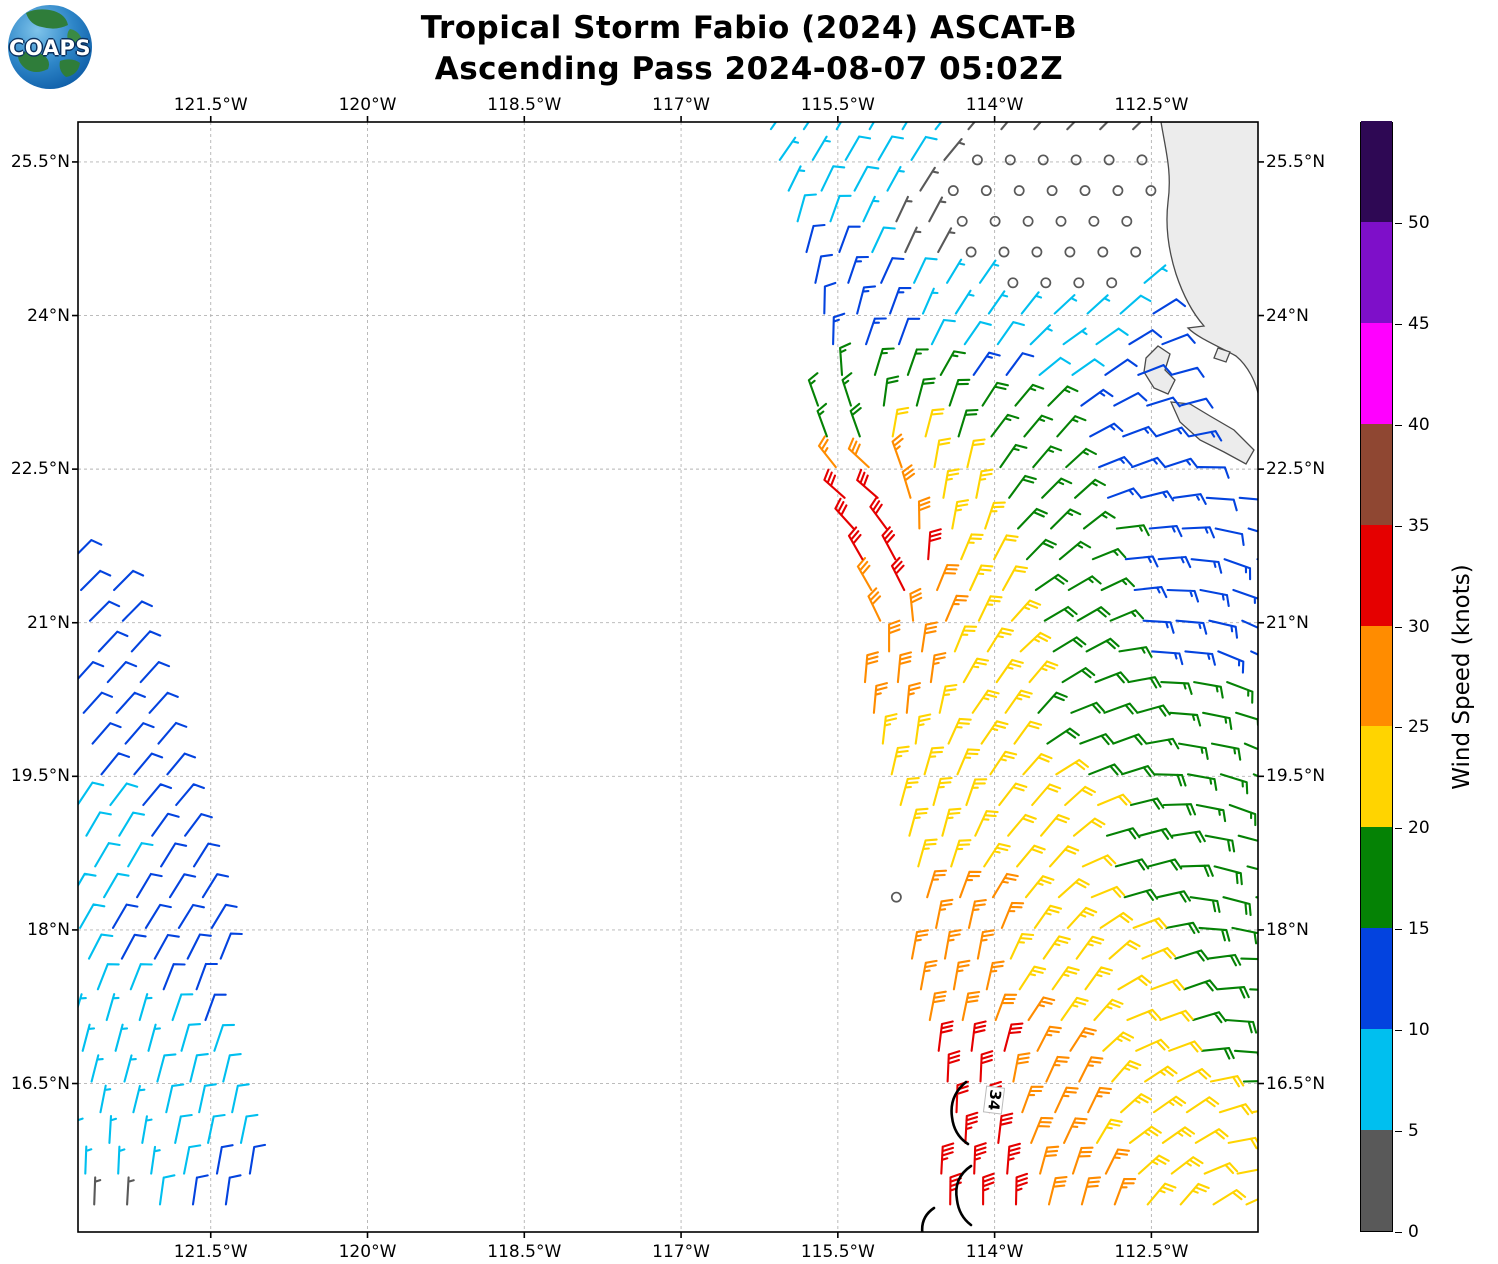 The height and width of the screenshot is (1264, 1498). I want to click on y-tick-label-left: 19.5°N, so click(40, 776).